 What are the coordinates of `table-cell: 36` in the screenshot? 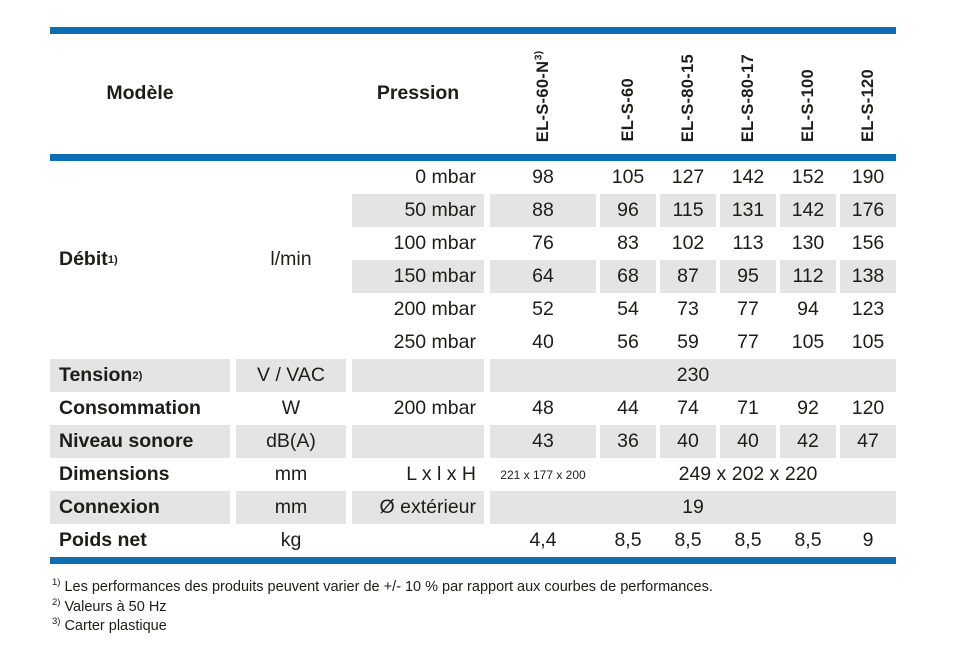 It's located at (628, 441).